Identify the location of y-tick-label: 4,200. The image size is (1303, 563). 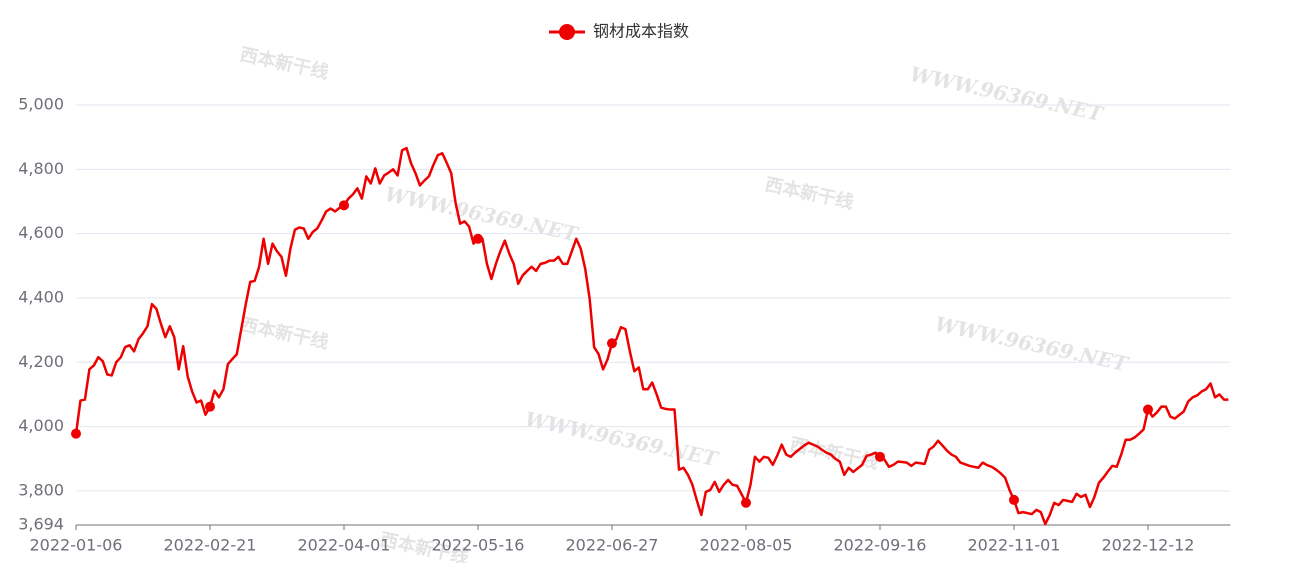
(41, 361).